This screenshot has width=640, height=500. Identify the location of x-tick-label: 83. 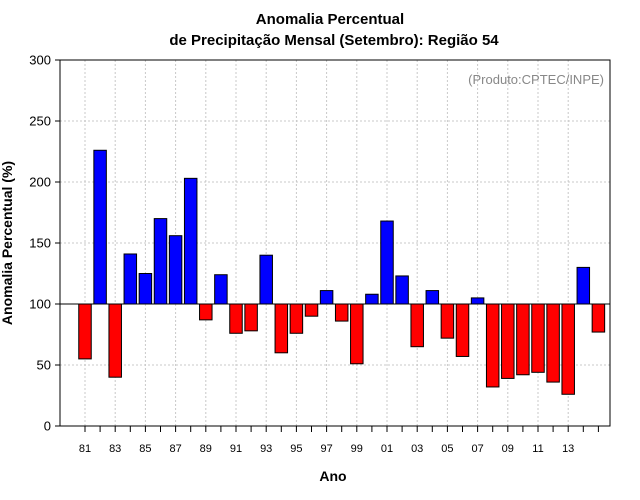
(115, 449).